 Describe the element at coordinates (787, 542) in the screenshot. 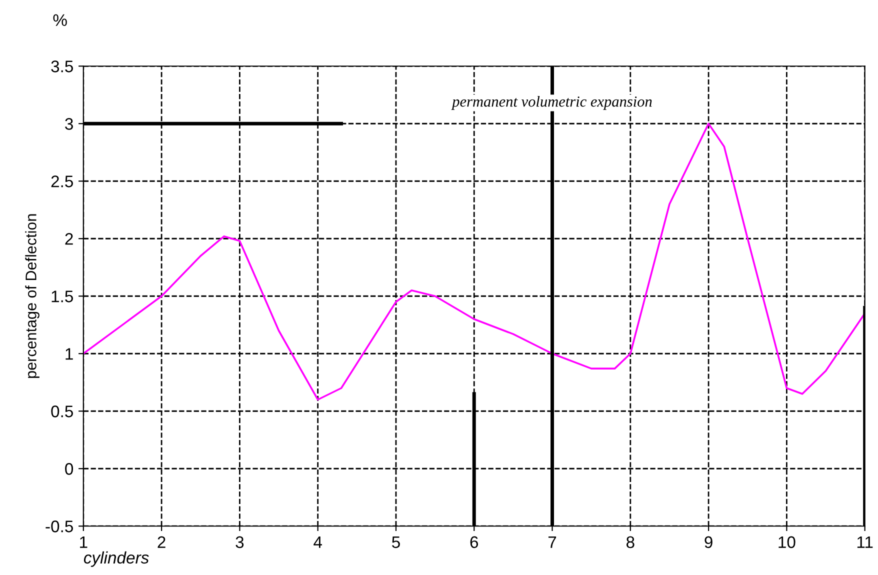

I see `x-tick-label: 10` at that location.